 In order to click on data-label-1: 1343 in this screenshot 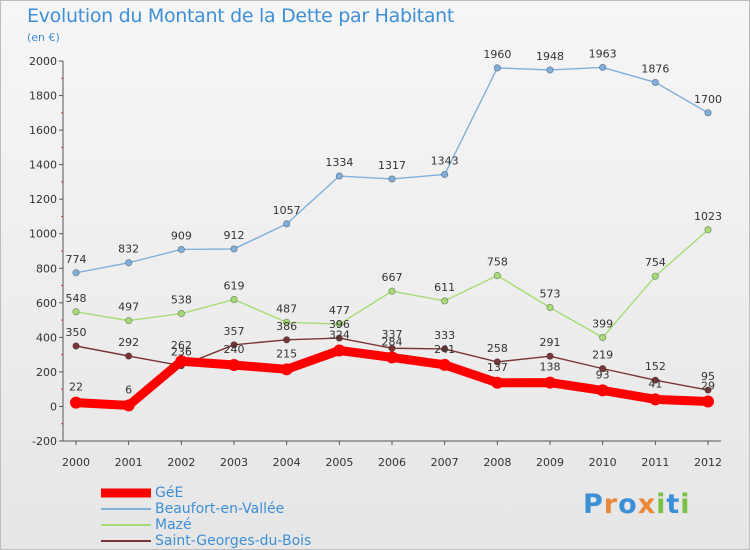, I will do `click(445, 160)`.